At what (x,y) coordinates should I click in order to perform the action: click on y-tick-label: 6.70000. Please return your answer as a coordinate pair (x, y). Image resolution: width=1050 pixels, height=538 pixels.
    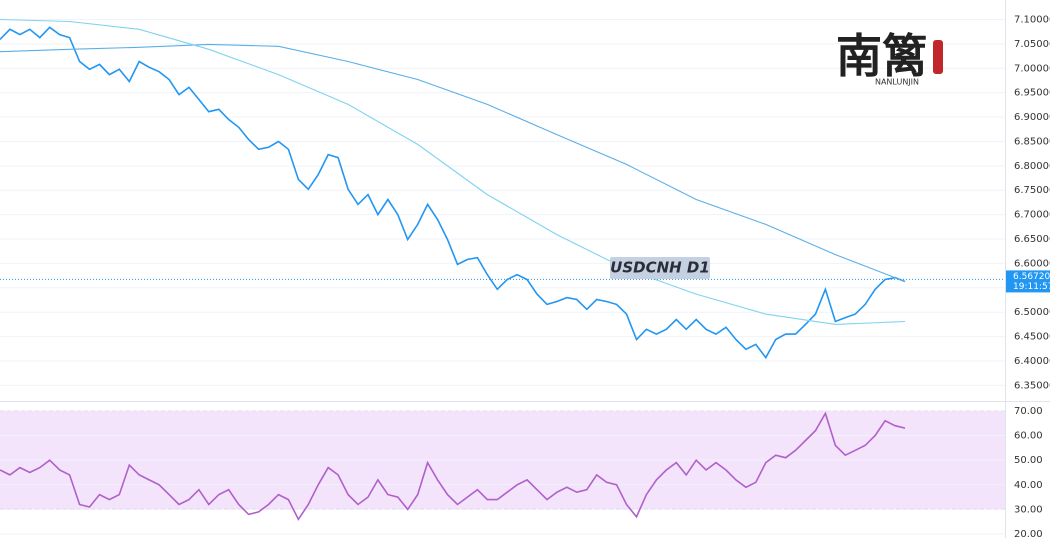
    Looking at the image, I should click on (1032, 215).